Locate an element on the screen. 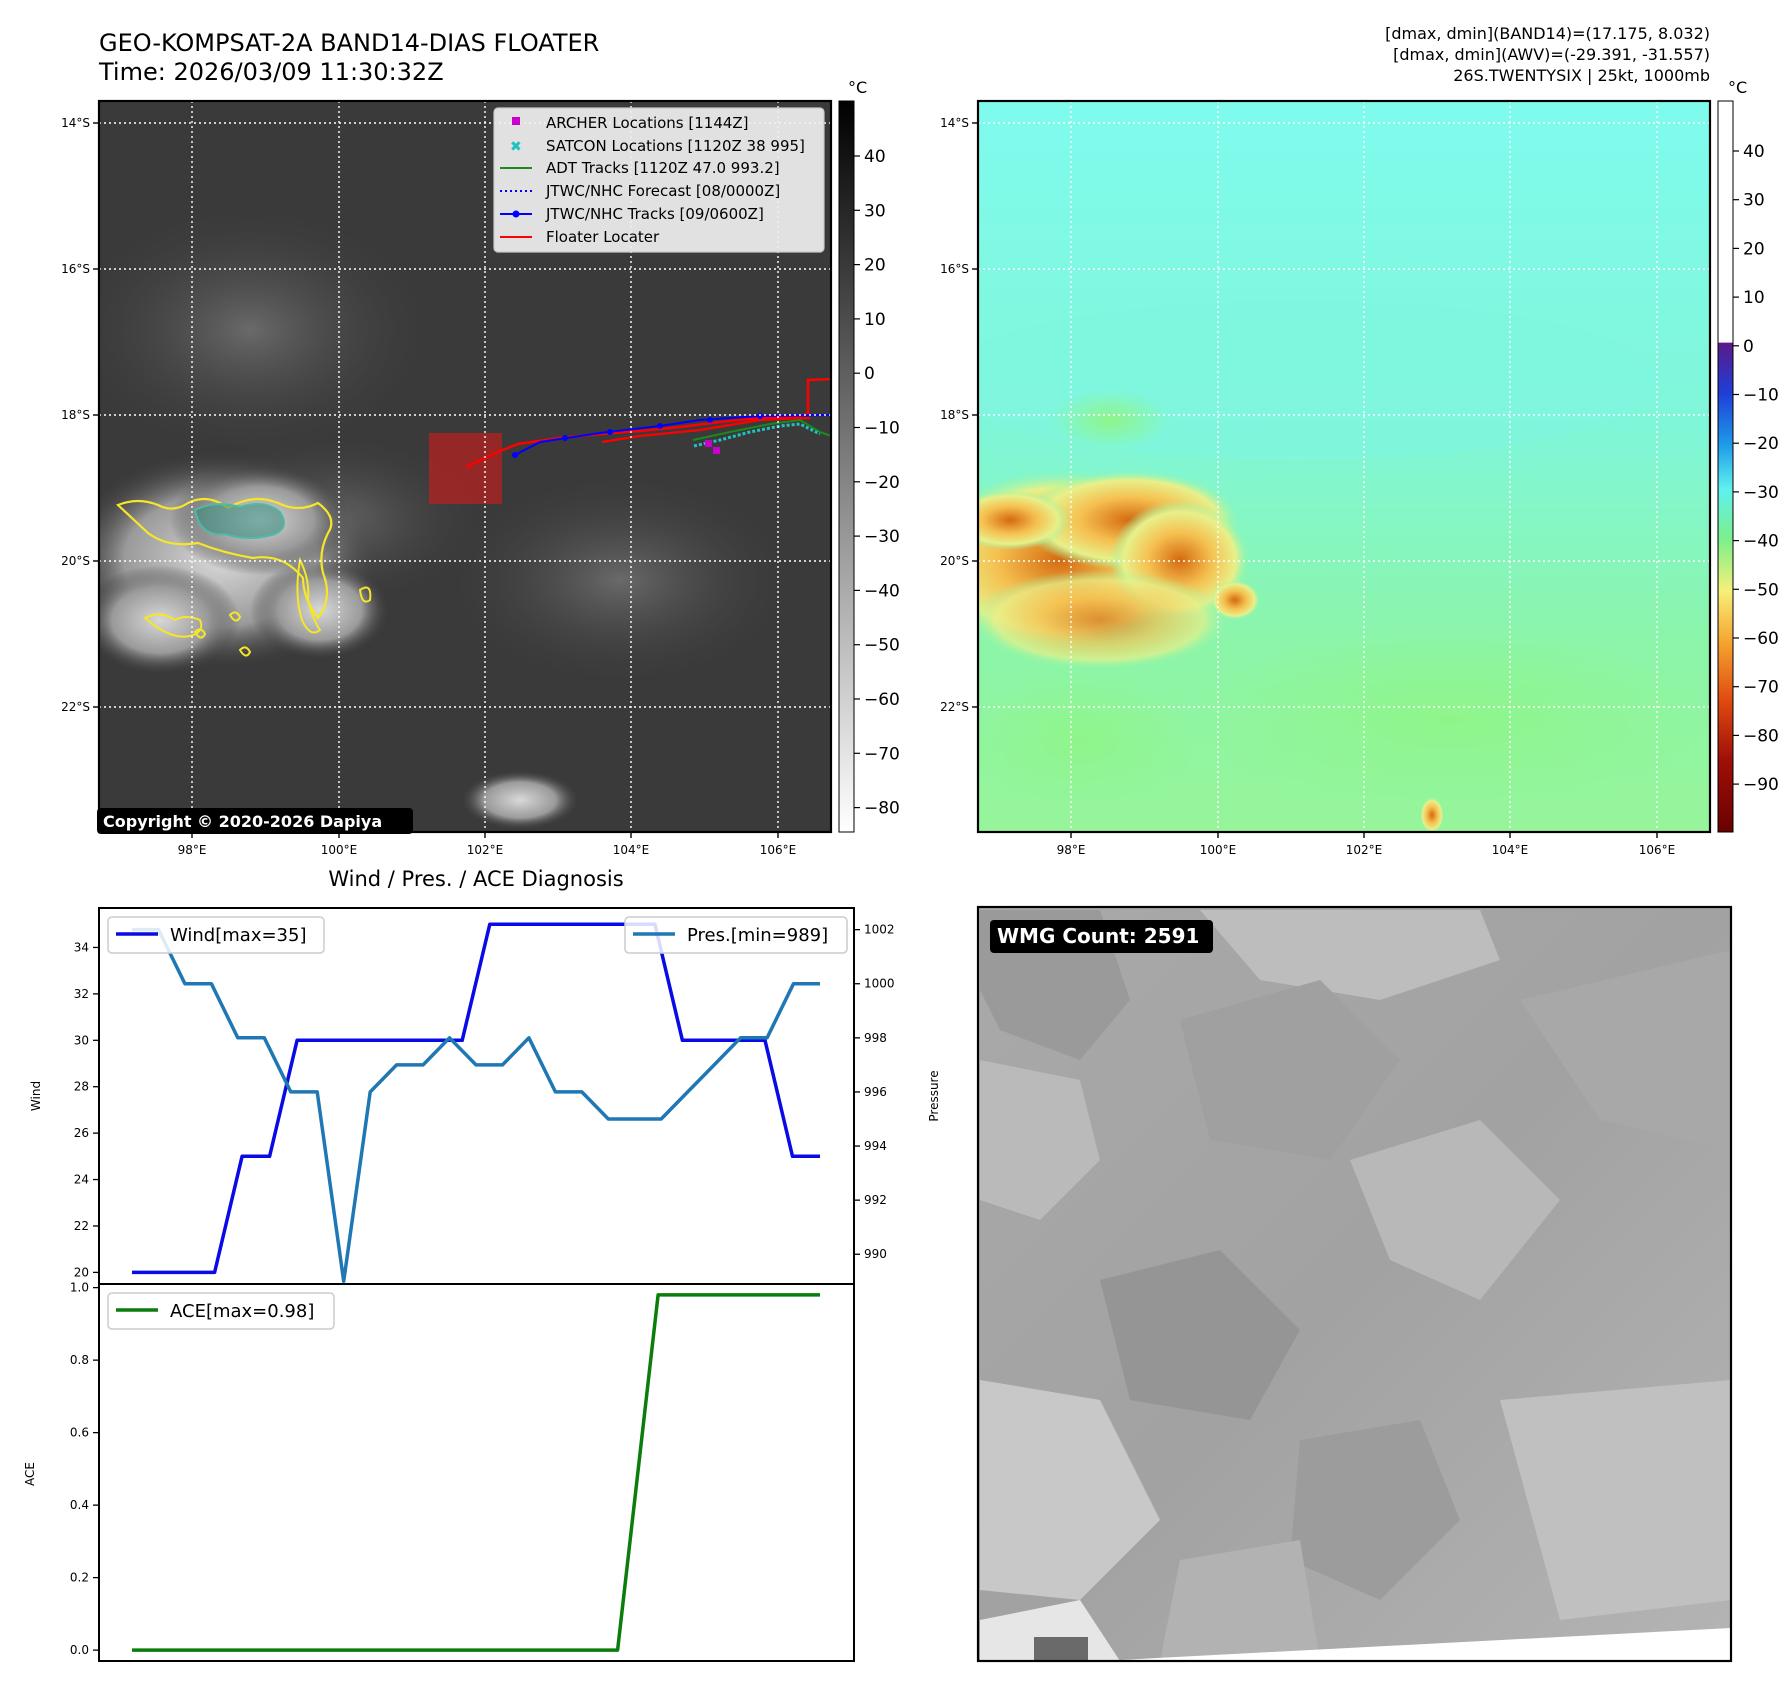  y-tick-label: 1002 is located at coordinates (879, 930).